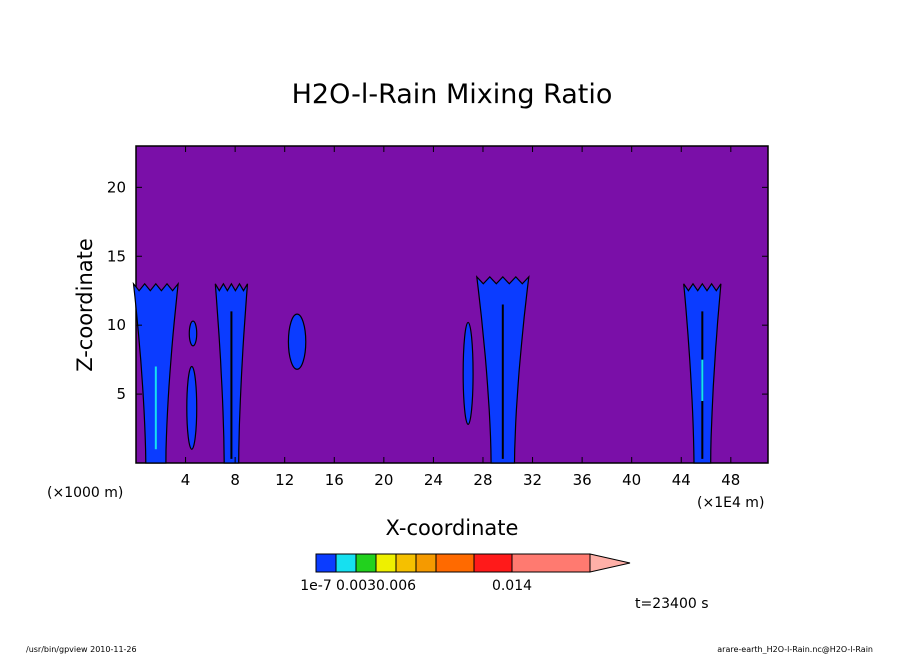  What do you see at coordinates (730, 503) in the screenshot?
I see `x-unit-right: (×1E4 m)` at bounding box center [730, 503].